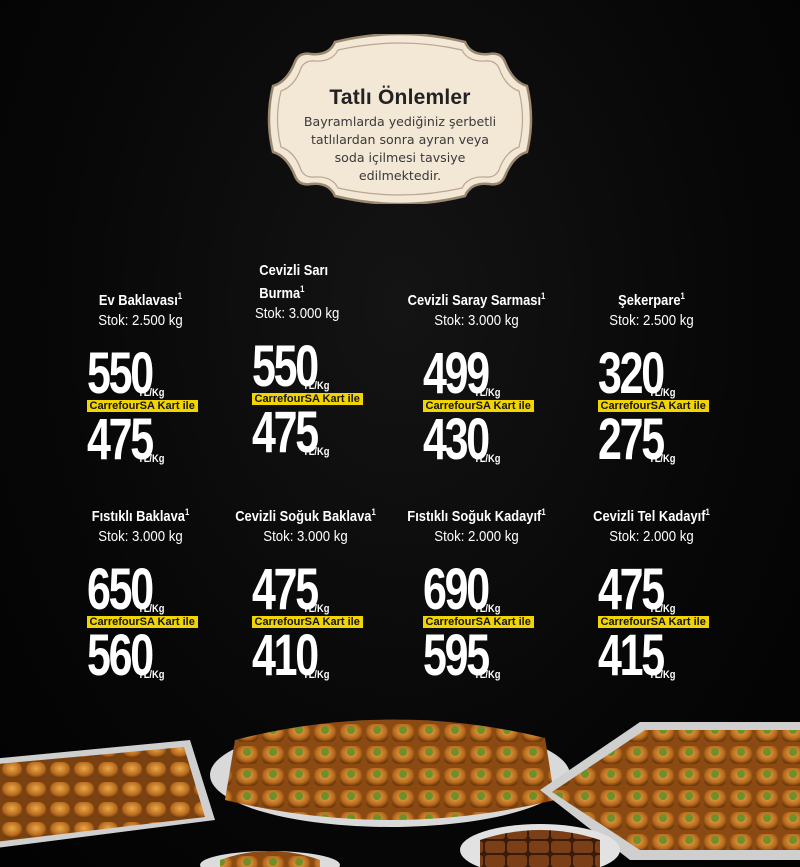 The image size is (800, 867). I want to click on product-name: Cevizli Saray Sarması1, so click(476, 300).